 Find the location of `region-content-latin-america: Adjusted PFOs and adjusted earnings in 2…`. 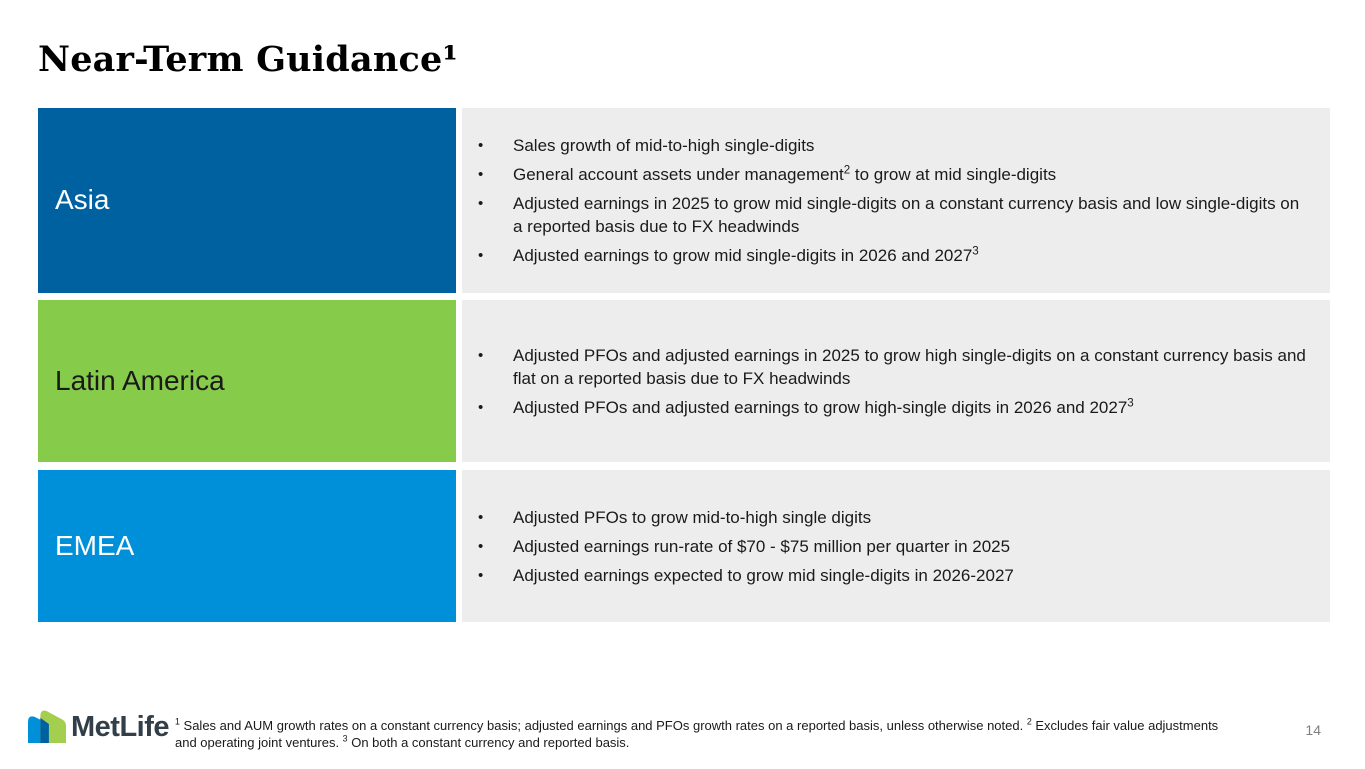

region-content-latin-america: Adjusted PFOs and adjusted earnings in 2… is located at coordinates (896, 381).